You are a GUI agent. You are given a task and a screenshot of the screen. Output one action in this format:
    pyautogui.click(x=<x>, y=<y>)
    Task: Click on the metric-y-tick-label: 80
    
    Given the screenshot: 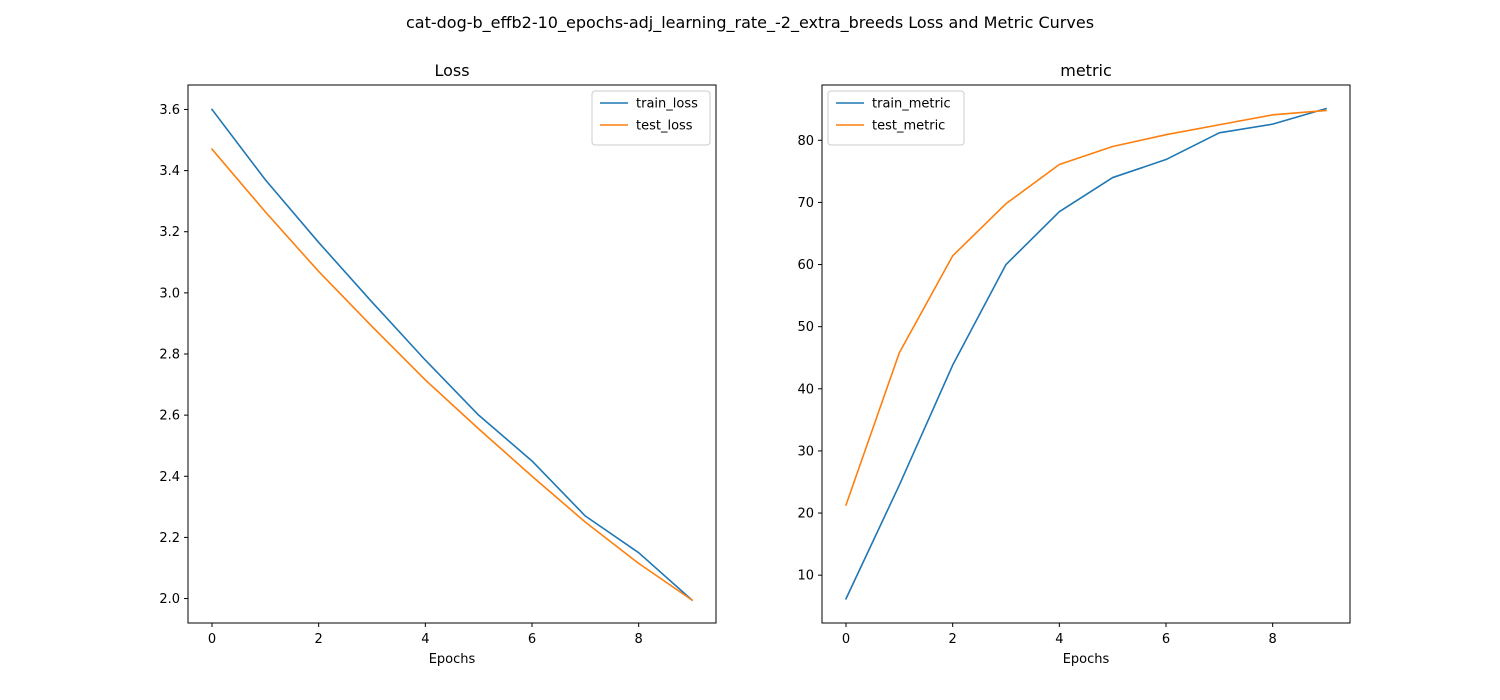 What is the action you would take?
    pyautogui.click(x=805, y=141)
    